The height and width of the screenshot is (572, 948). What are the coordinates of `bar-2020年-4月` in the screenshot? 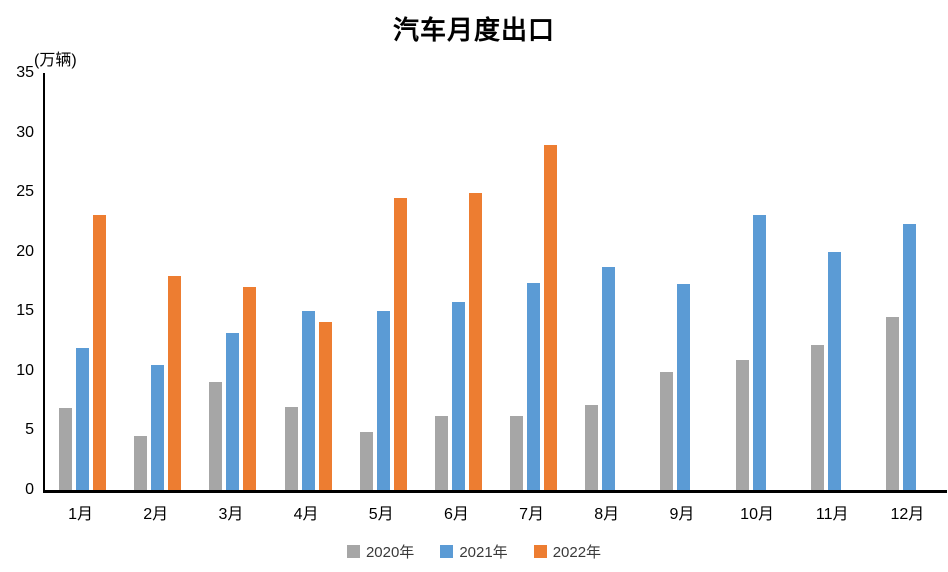 It's located at (291, 448).